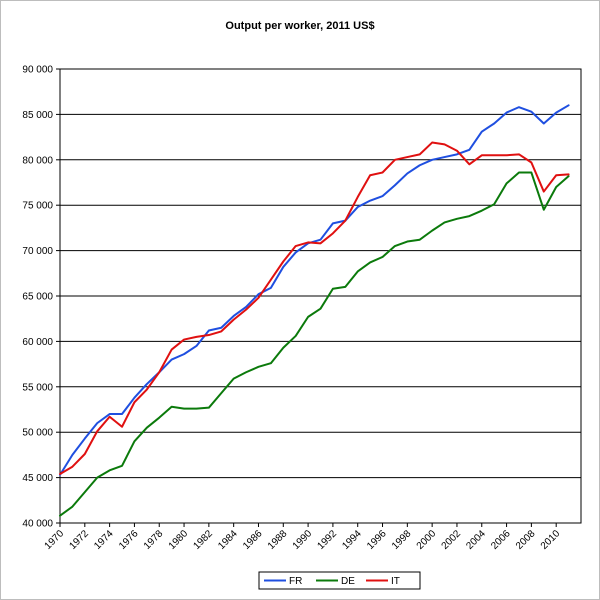 The image size is (600, 600). I want to click on legend-label-it: IT, so click(395, 581).